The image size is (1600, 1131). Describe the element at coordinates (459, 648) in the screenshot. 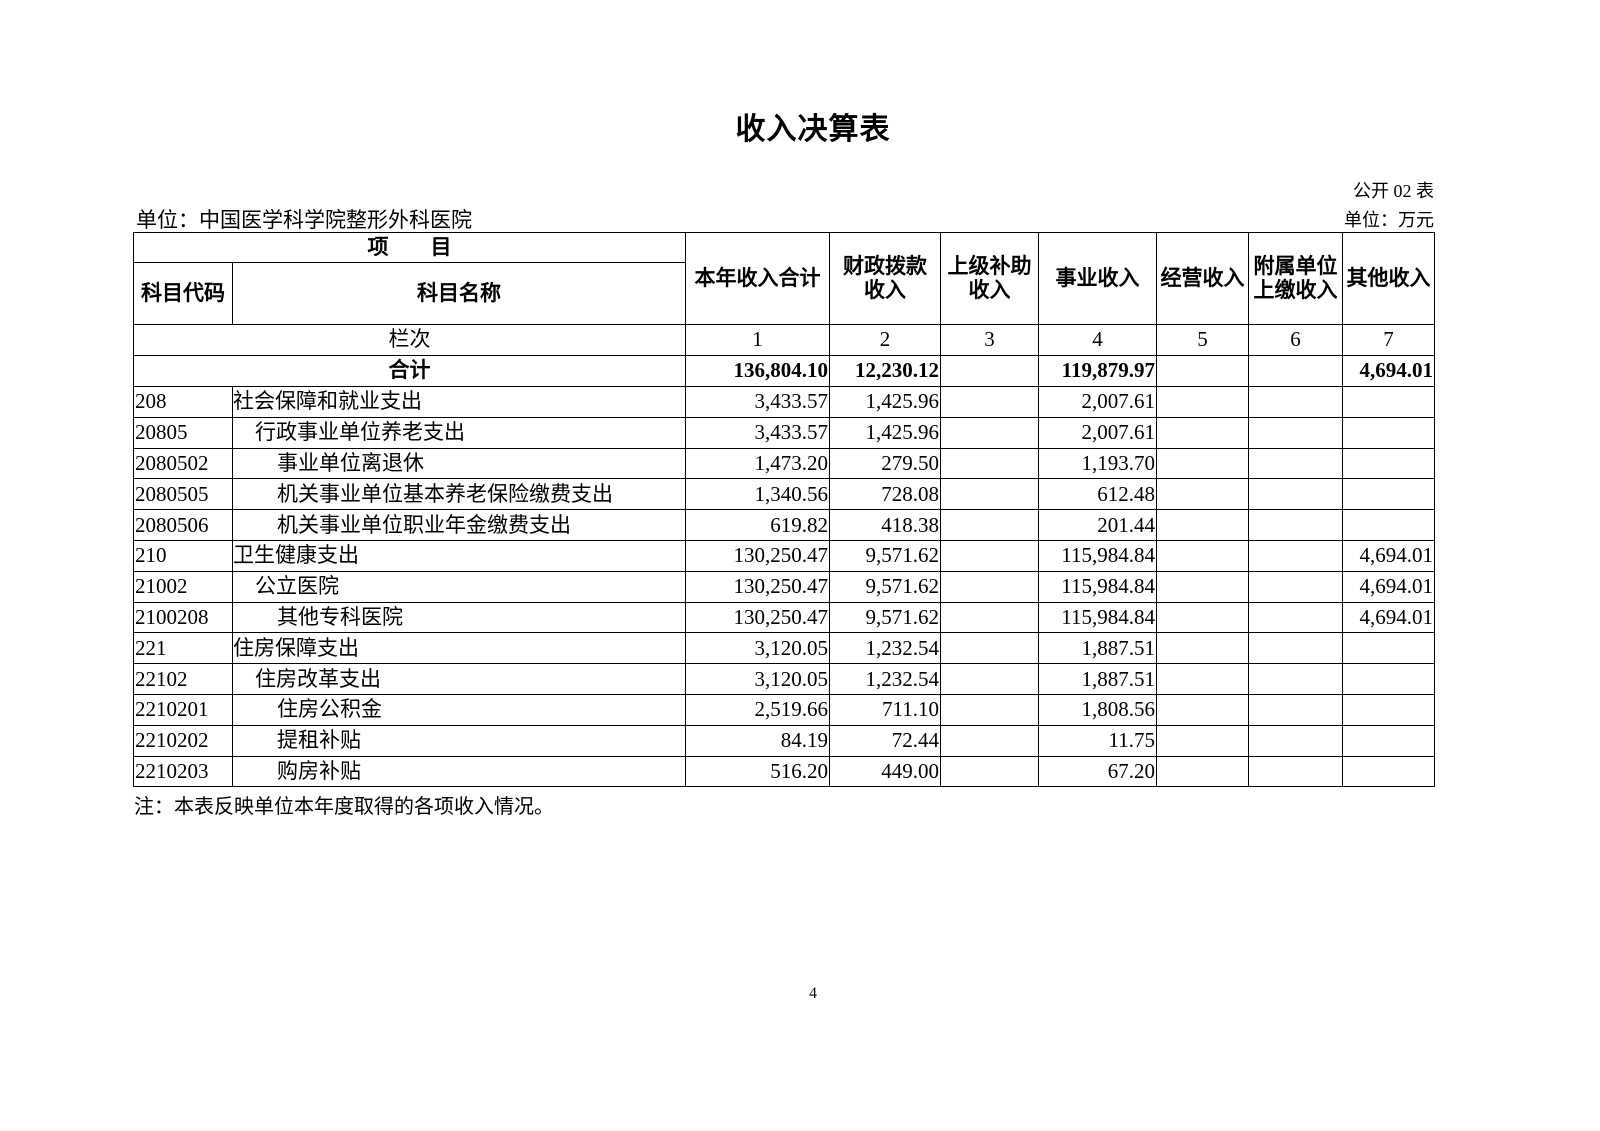

I see `subject-name: 住房保障支出` at that location.